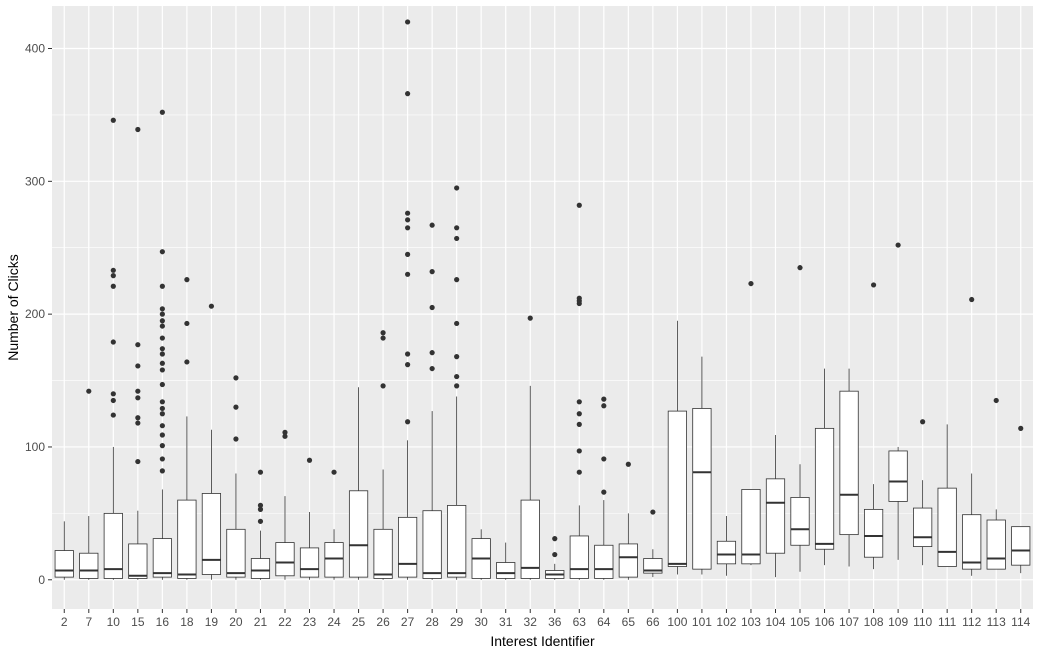  I want to click on x-tick-label: 15, so click(138, 622).